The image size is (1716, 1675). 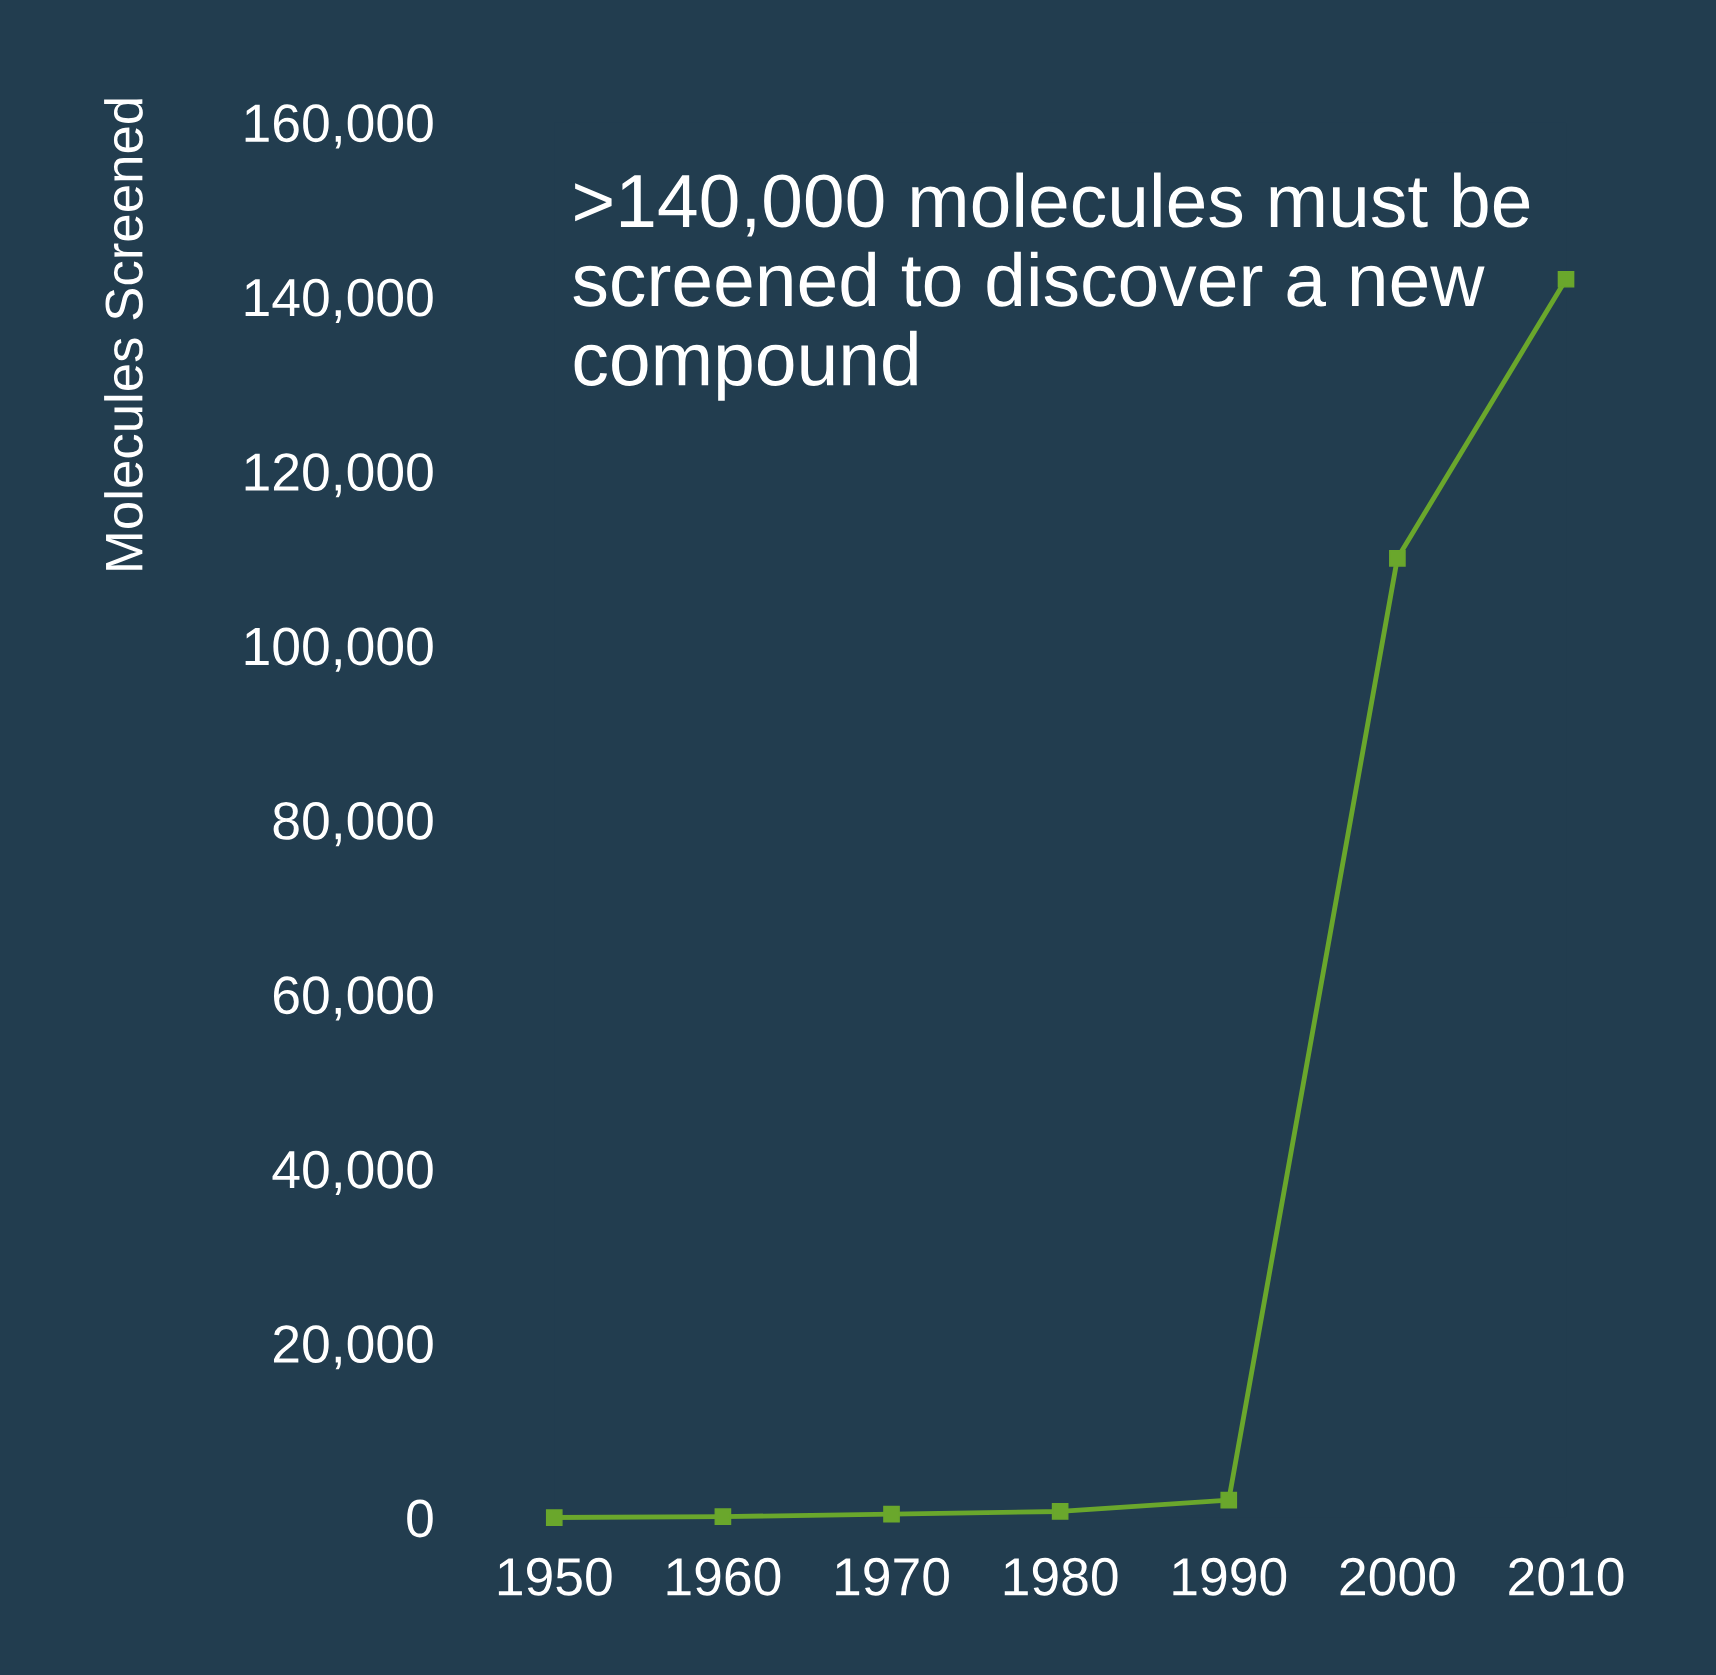 I want to click on y-tick-label: 100,000, so click(x=339, y=649).